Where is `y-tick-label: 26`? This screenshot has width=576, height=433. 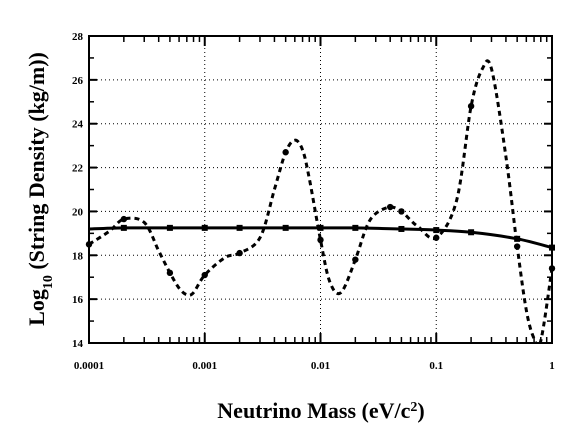 y-tick-label: 26 is located at coordinates (78, 81).